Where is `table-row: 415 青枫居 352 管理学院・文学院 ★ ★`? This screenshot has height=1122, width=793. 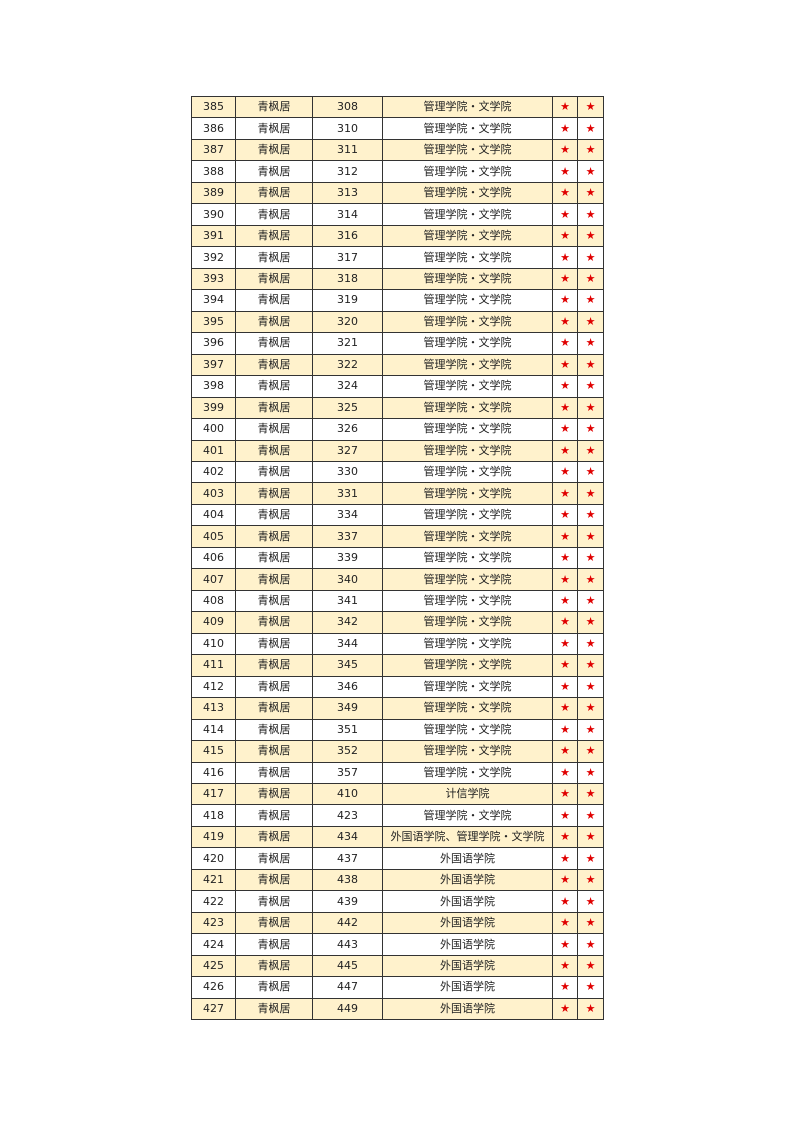
table-row: 415 青枫居 352 管理学院・文学院 ★ ★ is located at coordinates (397, 751).